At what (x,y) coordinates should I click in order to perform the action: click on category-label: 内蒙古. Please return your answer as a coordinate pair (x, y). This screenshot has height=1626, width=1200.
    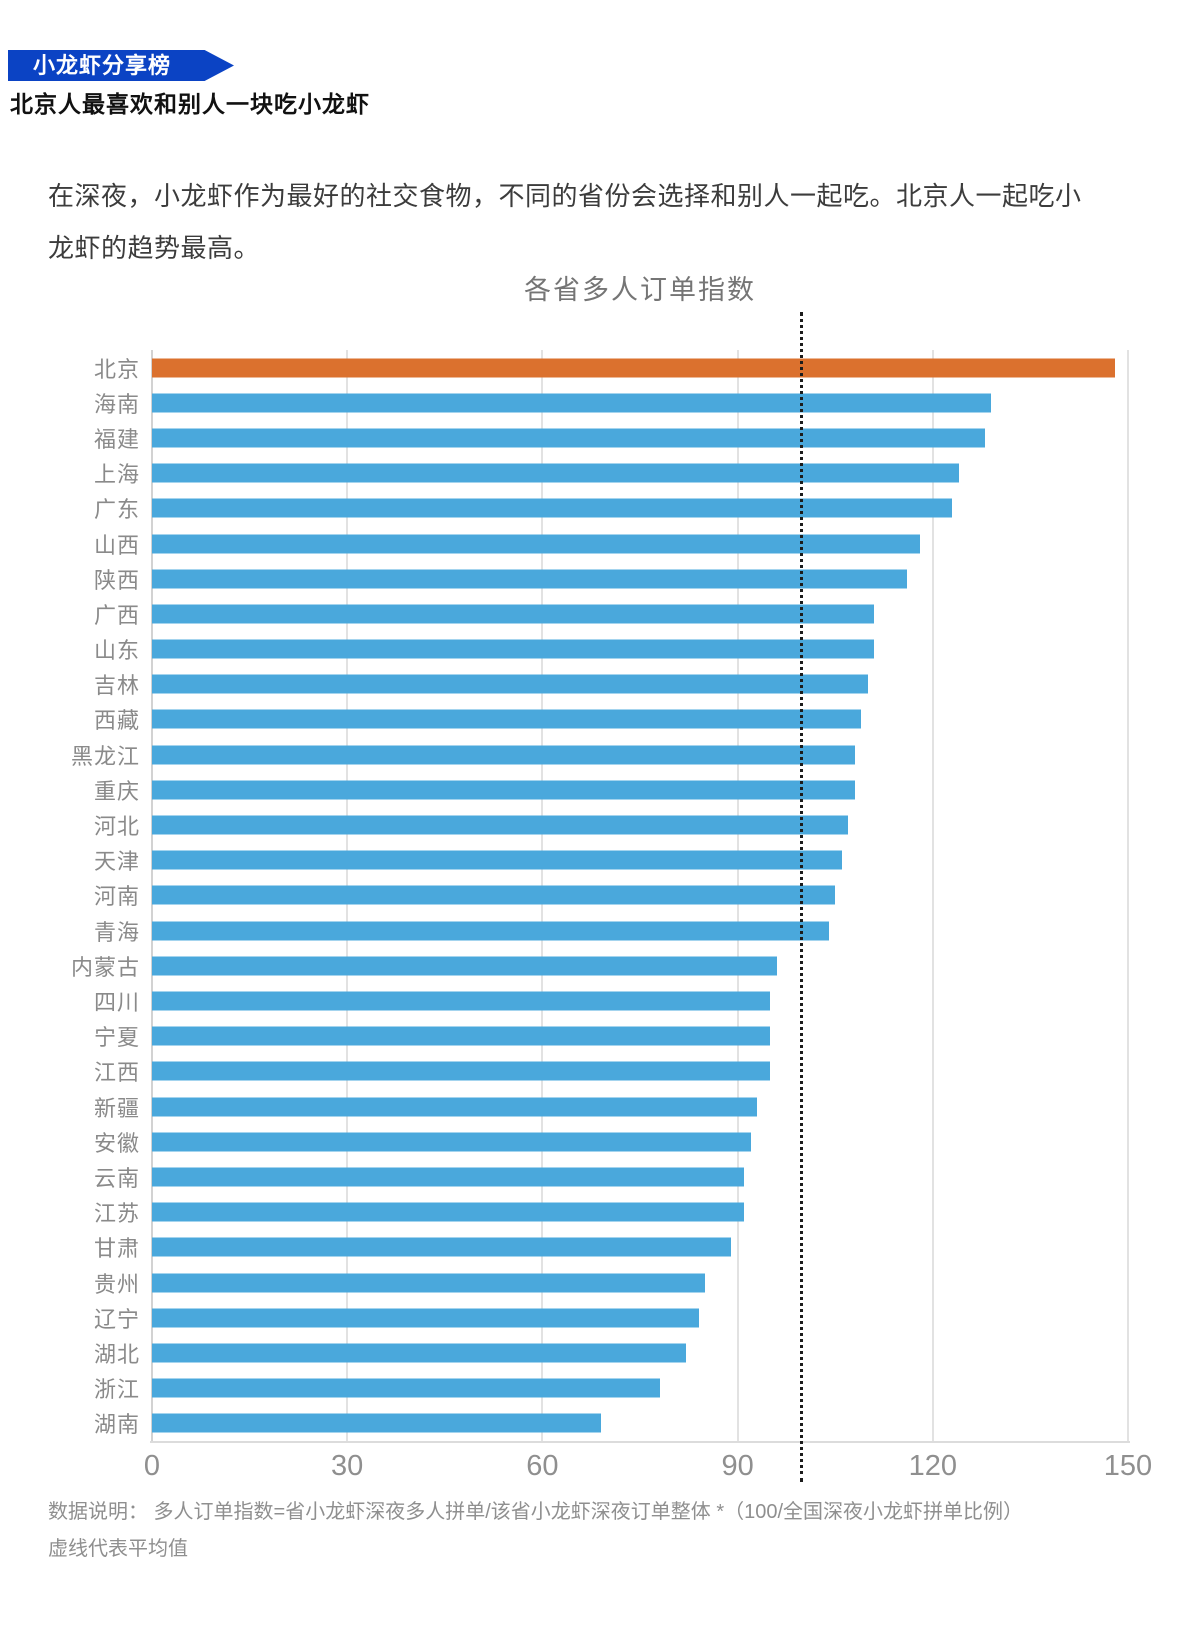
    Looking at the image, I should click on (105, 967).